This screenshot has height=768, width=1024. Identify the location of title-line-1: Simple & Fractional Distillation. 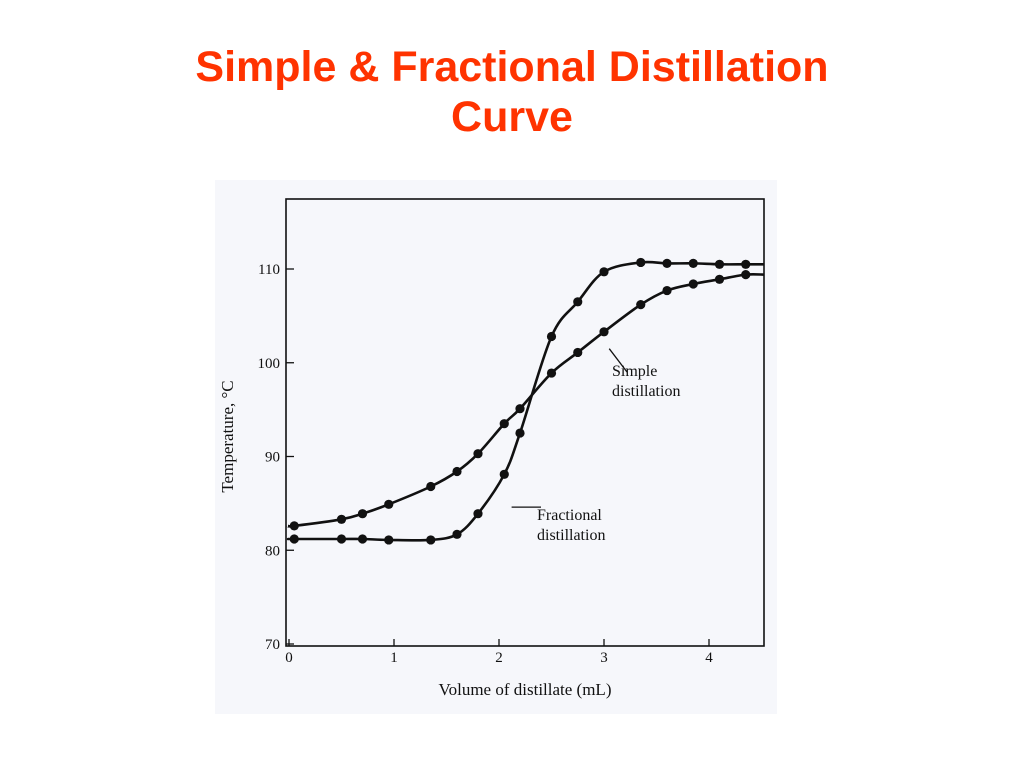
(512, 67).